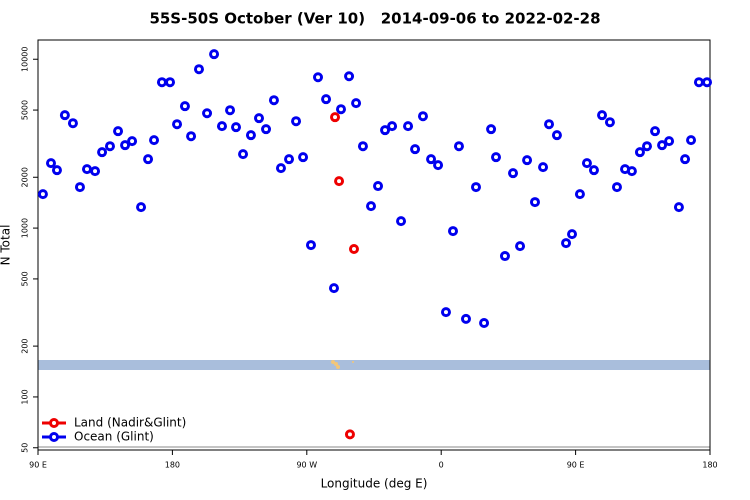 The height and width of the screenshot is (500, 750). I want to click on y-axis-label: N Total, so click(6, 245).